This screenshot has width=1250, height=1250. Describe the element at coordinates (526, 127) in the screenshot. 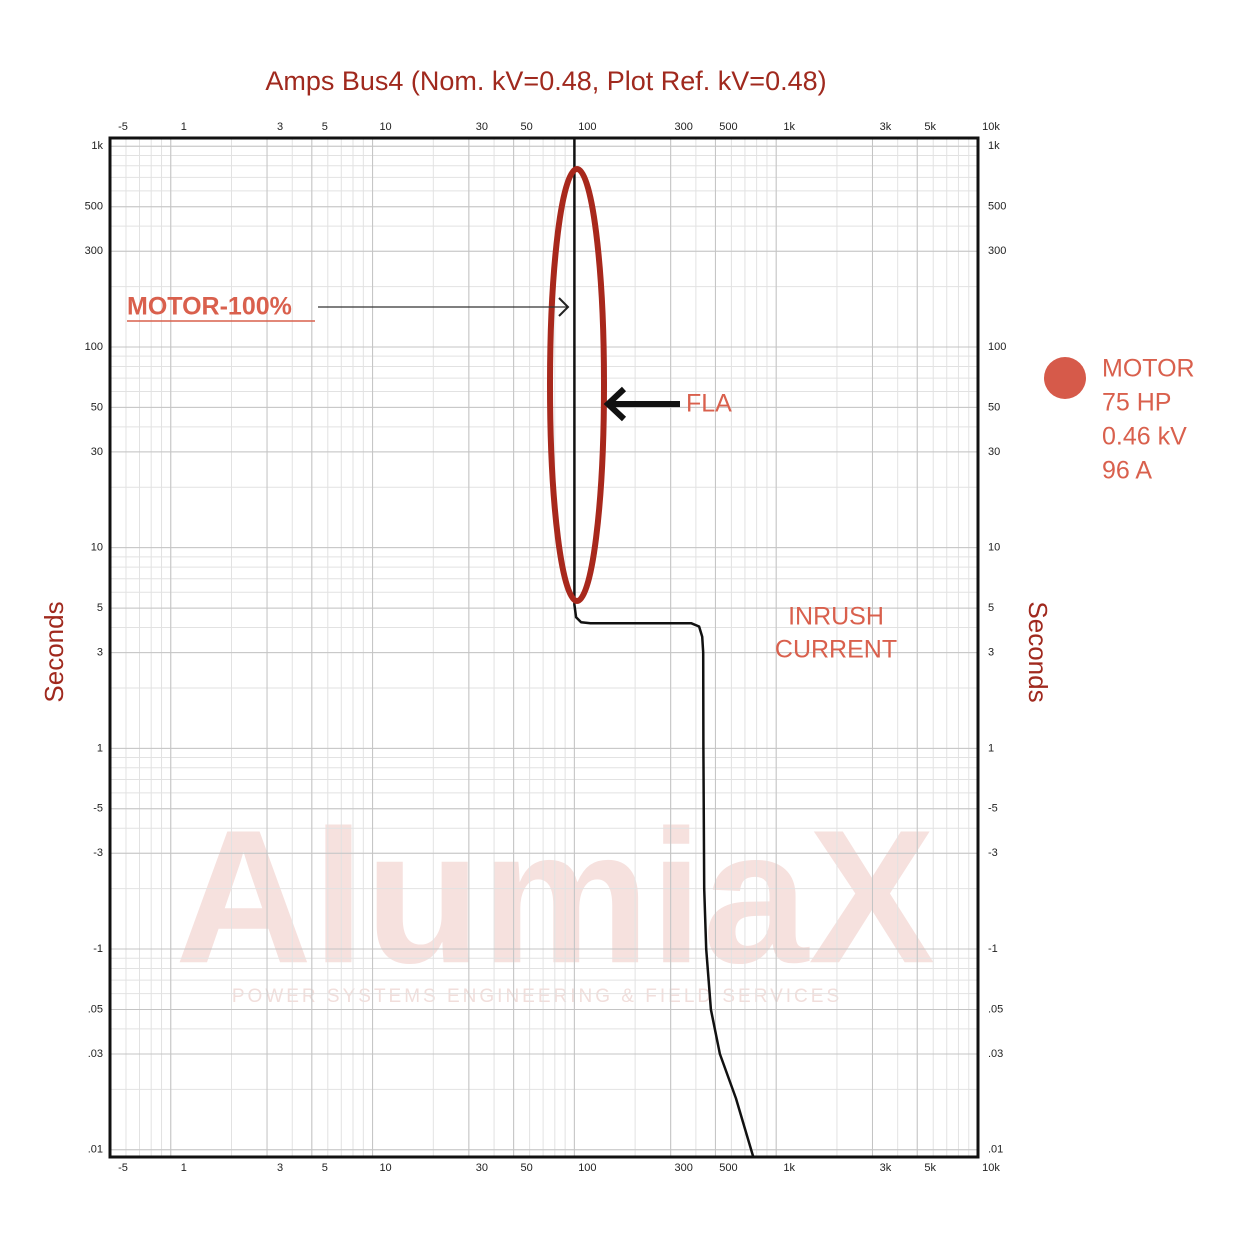

I see `x-tick-label: 50` at that location.